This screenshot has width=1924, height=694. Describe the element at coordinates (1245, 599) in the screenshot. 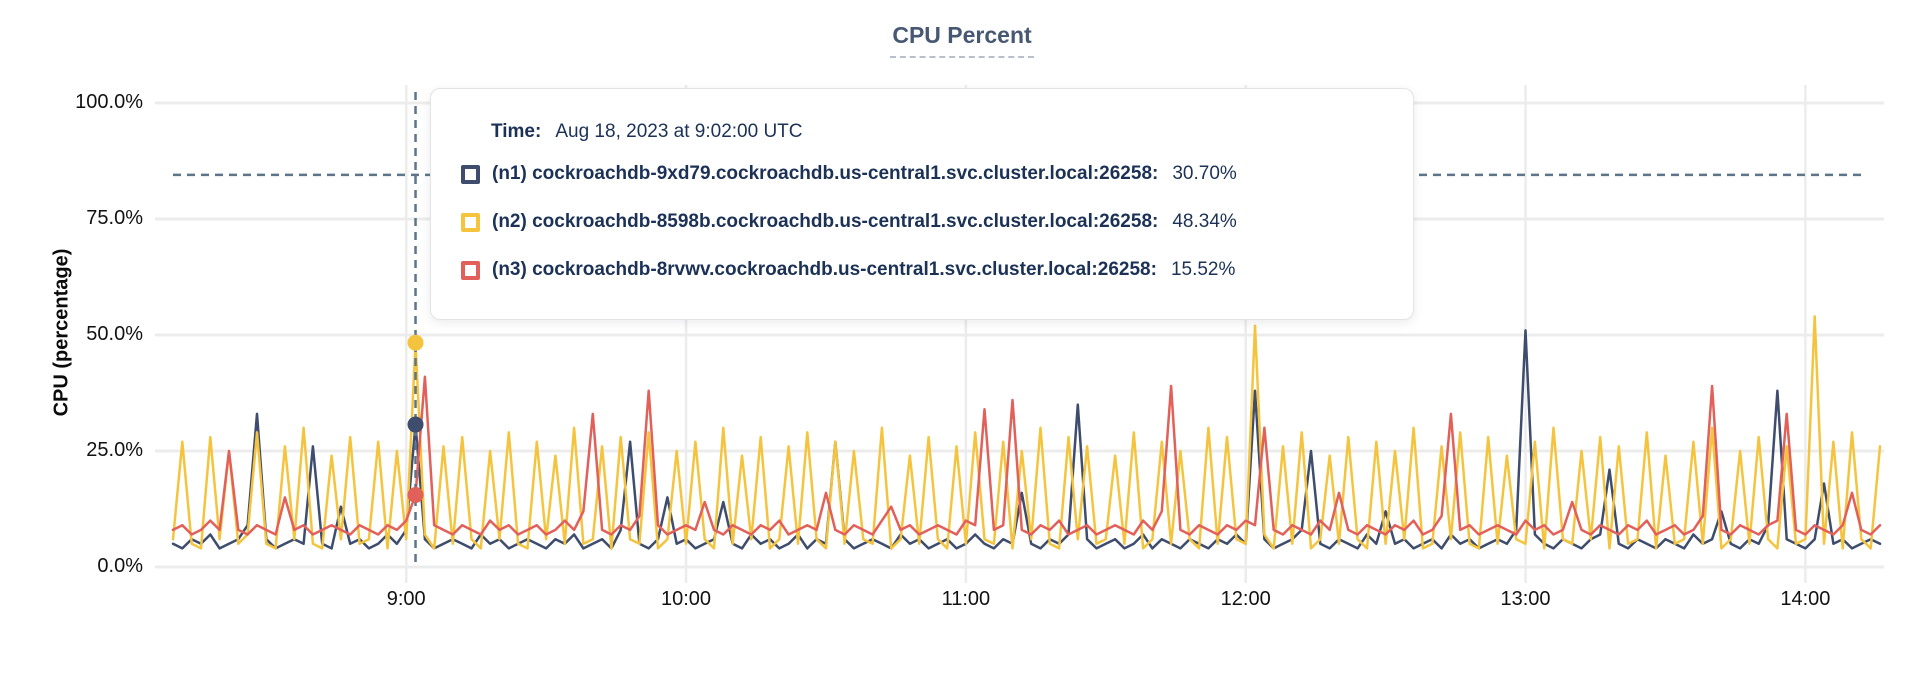

I see `x-tick-label: 12:00` at that location.